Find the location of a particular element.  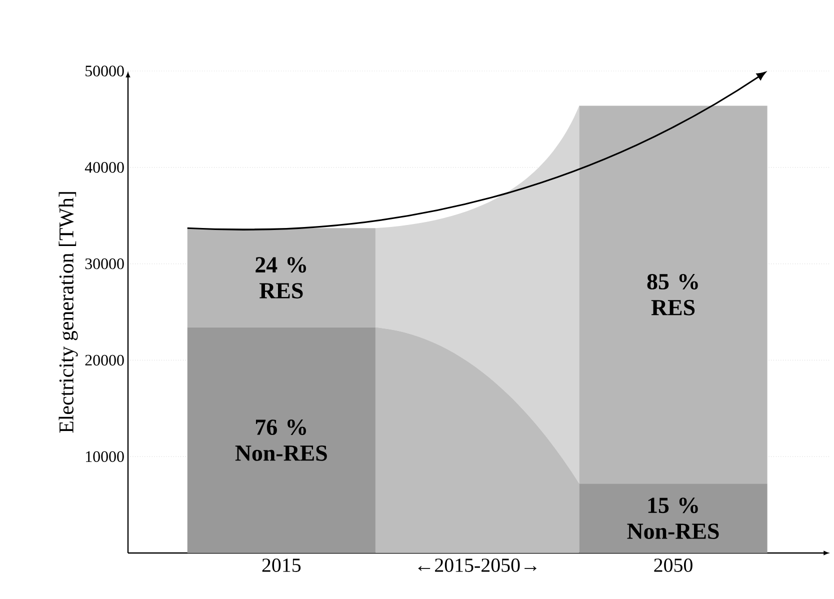

annotation: 85 % RES is located at coordinates (672, 295).